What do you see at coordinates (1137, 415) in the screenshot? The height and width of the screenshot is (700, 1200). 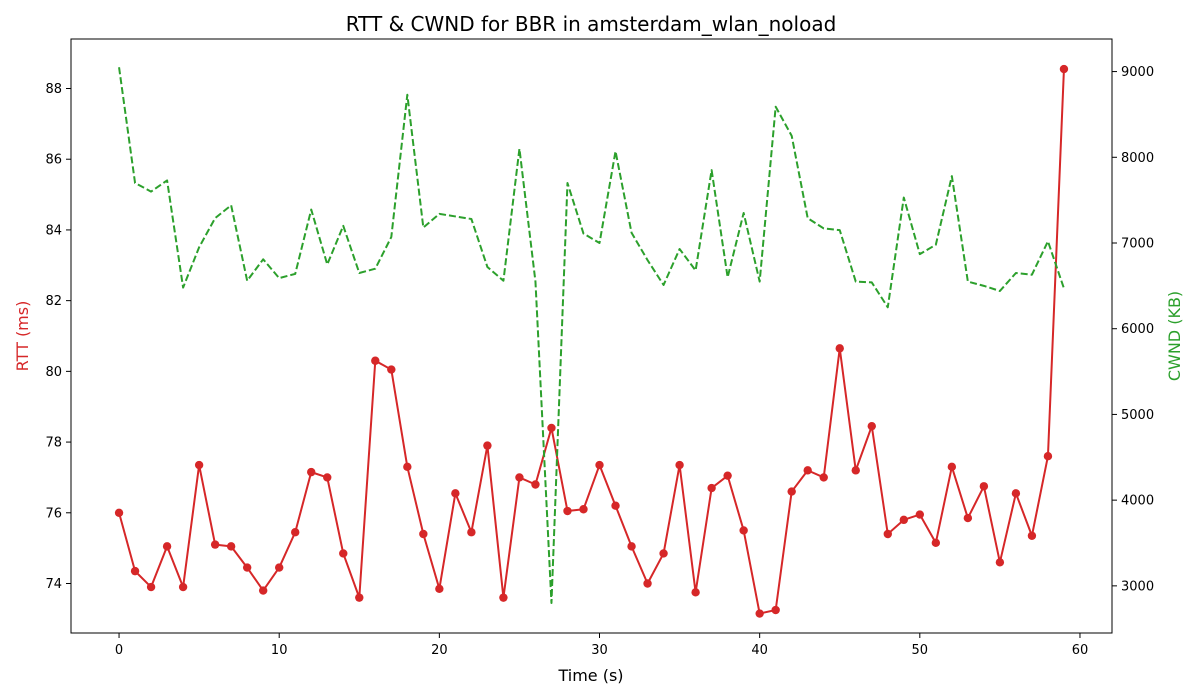 I see `y-right-tick-label: 5000` at bounding box center [1137, 415].